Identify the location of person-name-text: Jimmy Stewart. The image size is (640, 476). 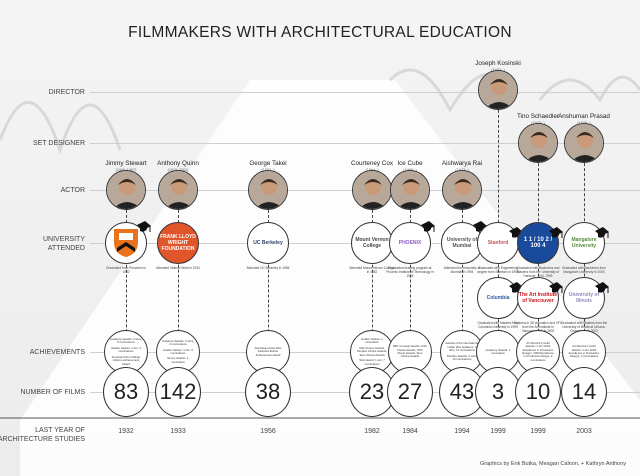
(126, 163).